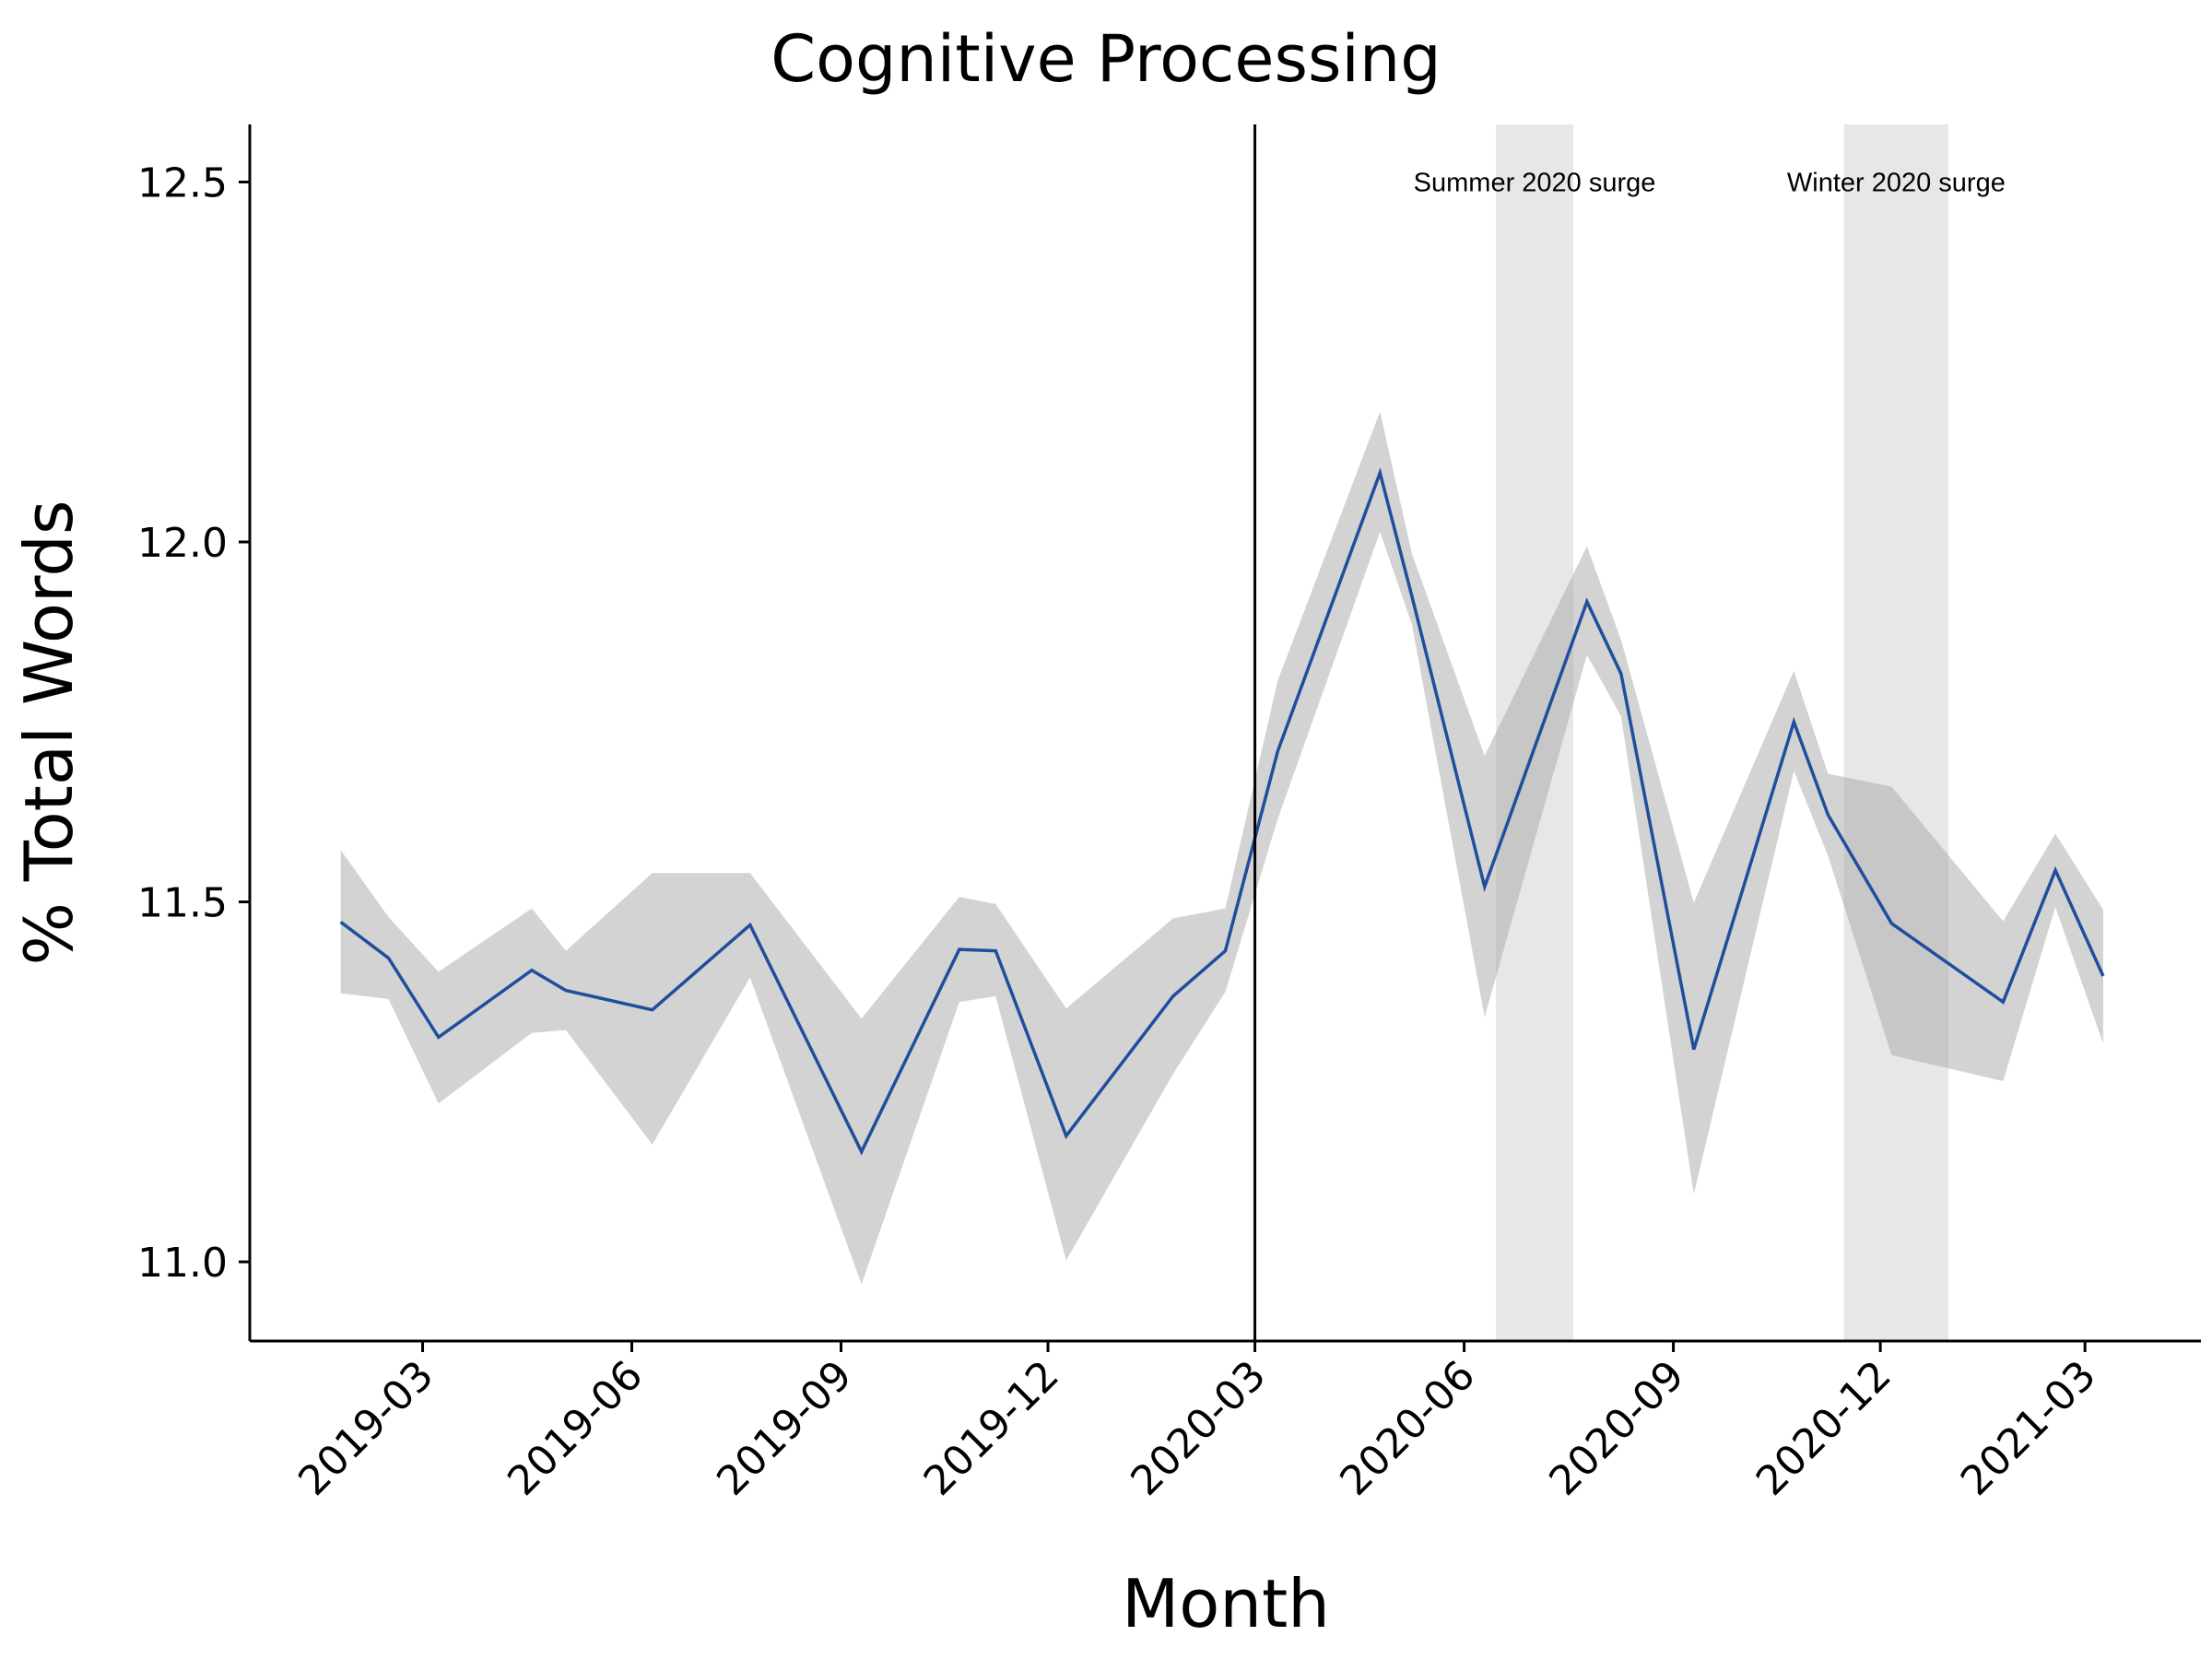 The width and height of the screenshot is (2212, 1659). What do you see at coordinates (365, 1428) in the screenshot?
I see `x-tick-label: 2019-03` at bounding box center [365, 1428].